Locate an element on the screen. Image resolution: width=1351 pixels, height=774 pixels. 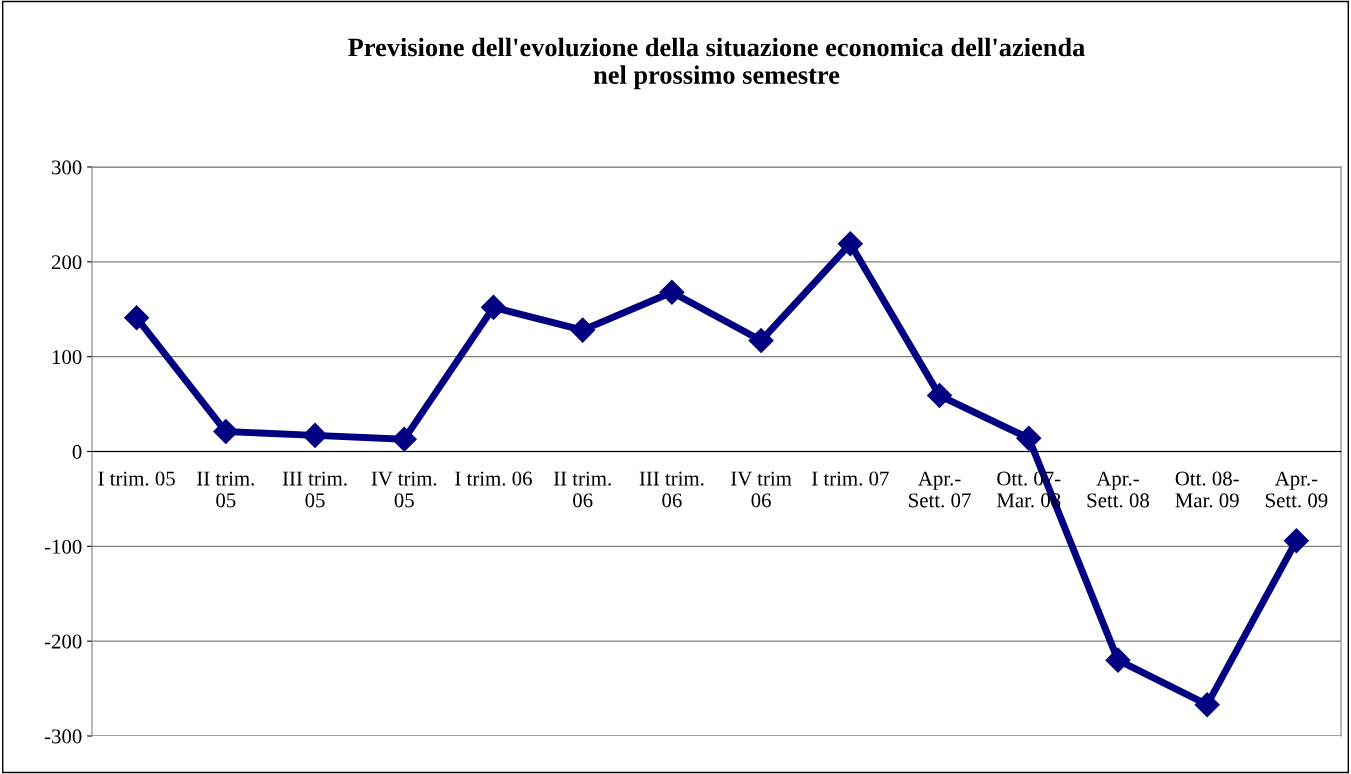
x-tick-label: Ott. 08- Mar. 09 is located at coordinates (1207, 489).